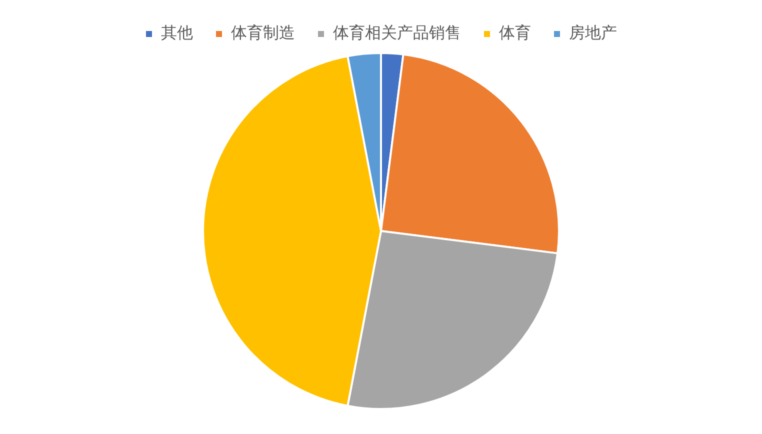 This screenshot has height=434, width=762. I want to click on legend-label: 房地产, so click(593, 32).